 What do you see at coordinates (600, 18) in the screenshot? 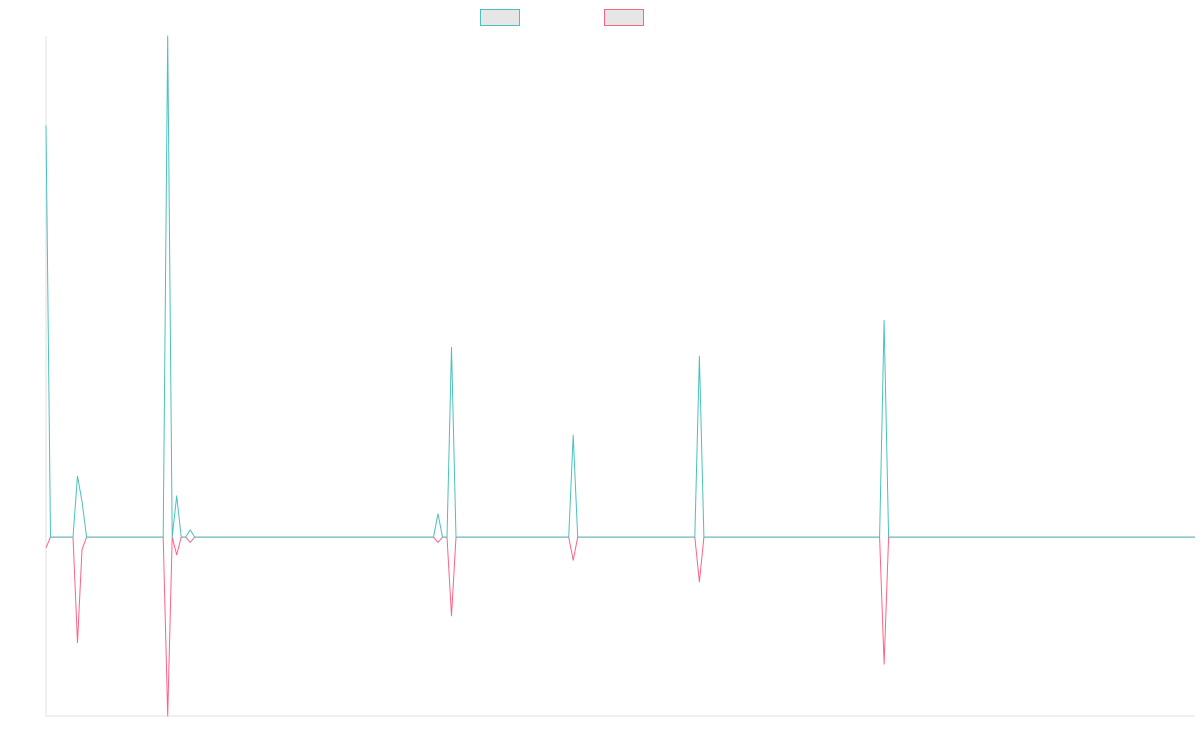
I see `chart-legend` at bounding box center [600, 18].